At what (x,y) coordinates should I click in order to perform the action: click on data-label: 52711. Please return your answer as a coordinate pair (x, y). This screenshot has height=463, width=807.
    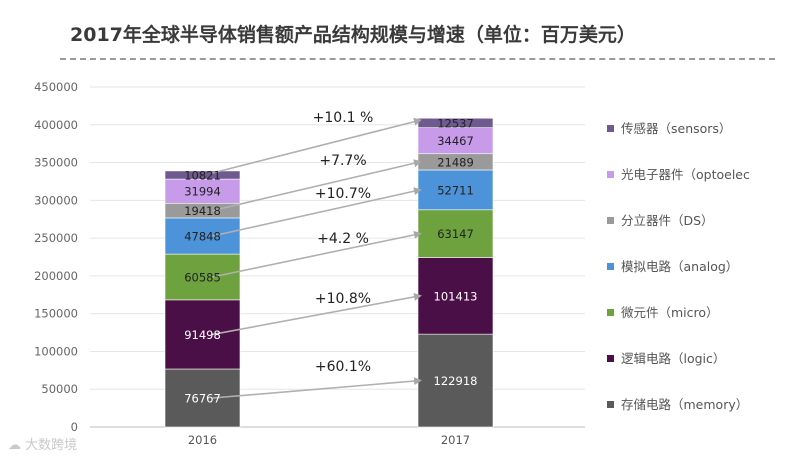
    Looking at the image, I should click on (455, 190).